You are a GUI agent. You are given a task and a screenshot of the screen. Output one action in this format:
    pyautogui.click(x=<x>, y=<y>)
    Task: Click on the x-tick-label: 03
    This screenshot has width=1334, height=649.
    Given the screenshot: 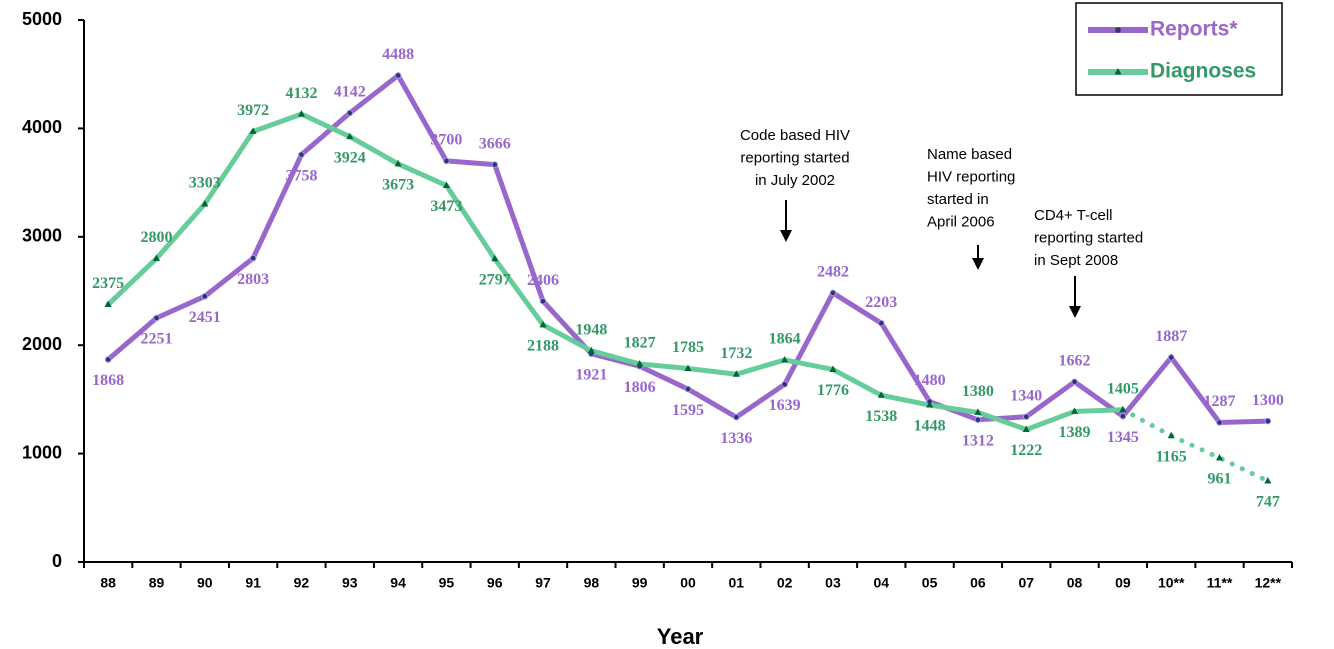 What is the action you would take?
    pyautogui.click(x=833, y=583)
    